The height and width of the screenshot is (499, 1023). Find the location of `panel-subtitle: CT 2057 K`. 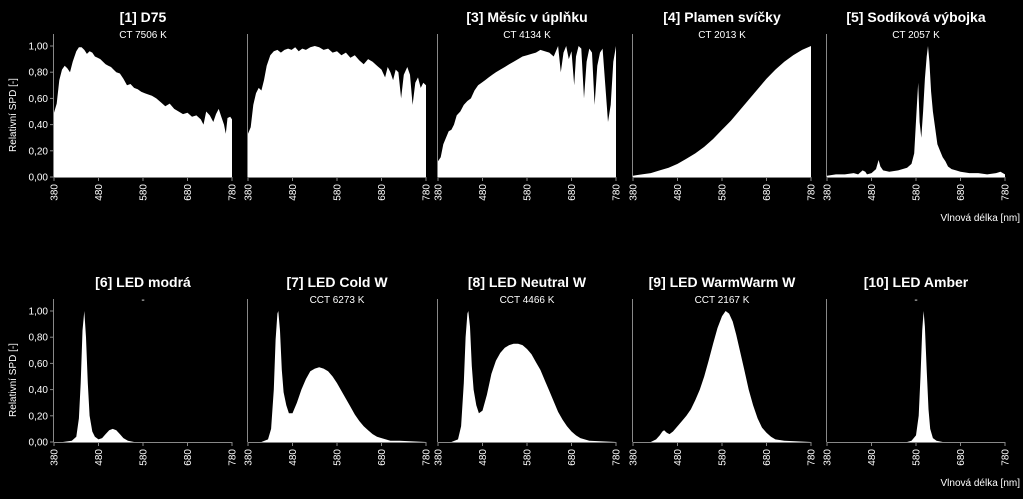

panel-subtitle: CT 2057 K is located at coordinates (916, 35).